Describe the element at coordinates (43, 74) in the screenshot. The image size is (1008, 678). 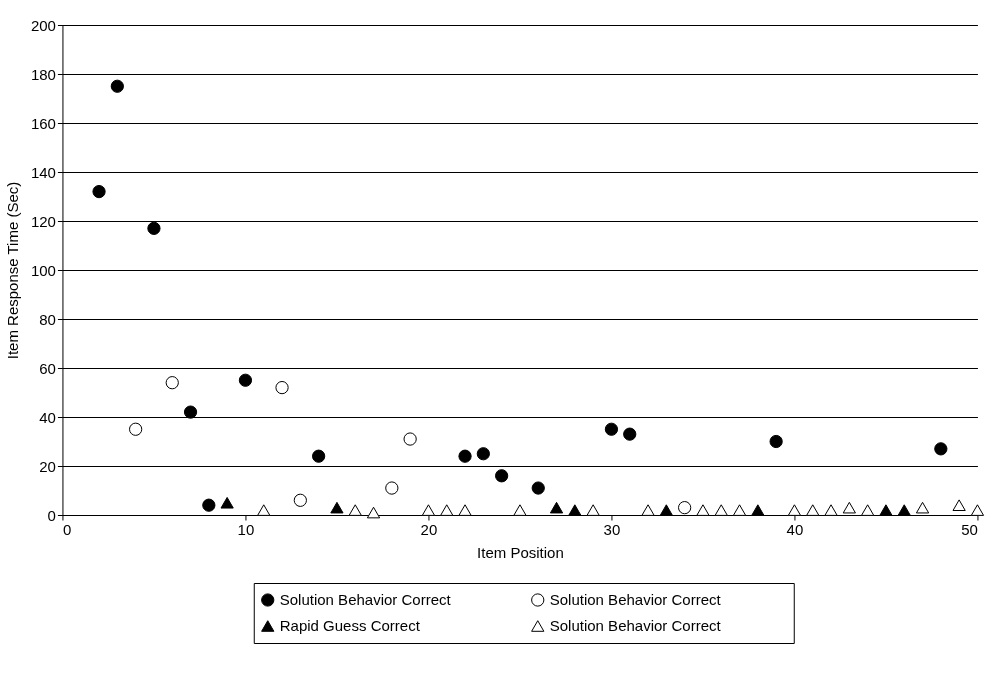
I see `y-tick-label: 180` at that location.